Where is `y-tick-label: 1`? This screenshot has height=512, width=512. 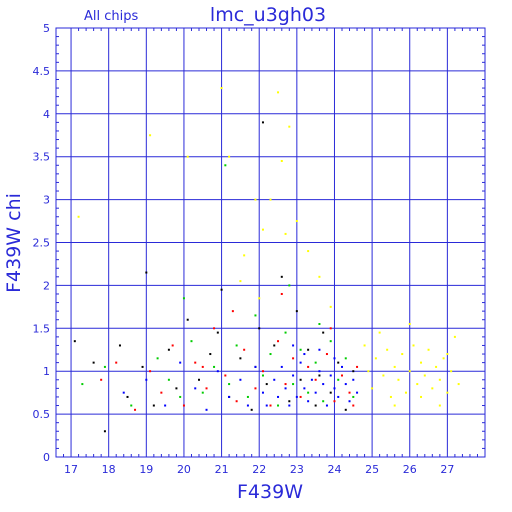 y-tick-label: 1 is located at coordinates (46, 371).